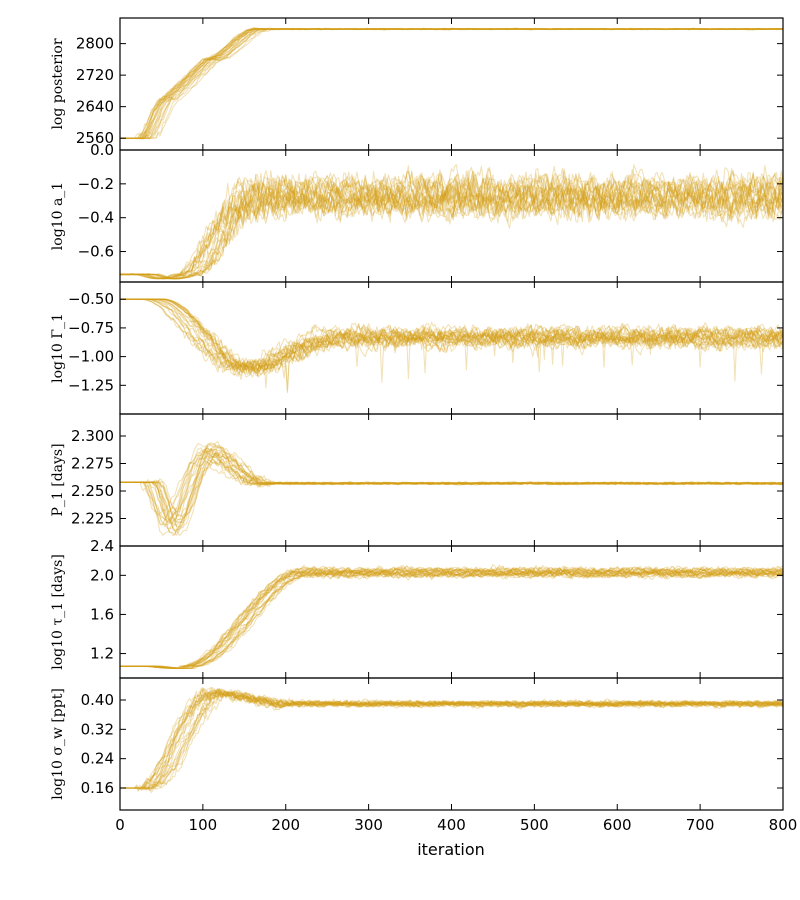 This screenshot has height=900, width=800. Describe the element at coordinates (97, 729) in the screenshot. I see `y-tick-label: 0.32` at that location.